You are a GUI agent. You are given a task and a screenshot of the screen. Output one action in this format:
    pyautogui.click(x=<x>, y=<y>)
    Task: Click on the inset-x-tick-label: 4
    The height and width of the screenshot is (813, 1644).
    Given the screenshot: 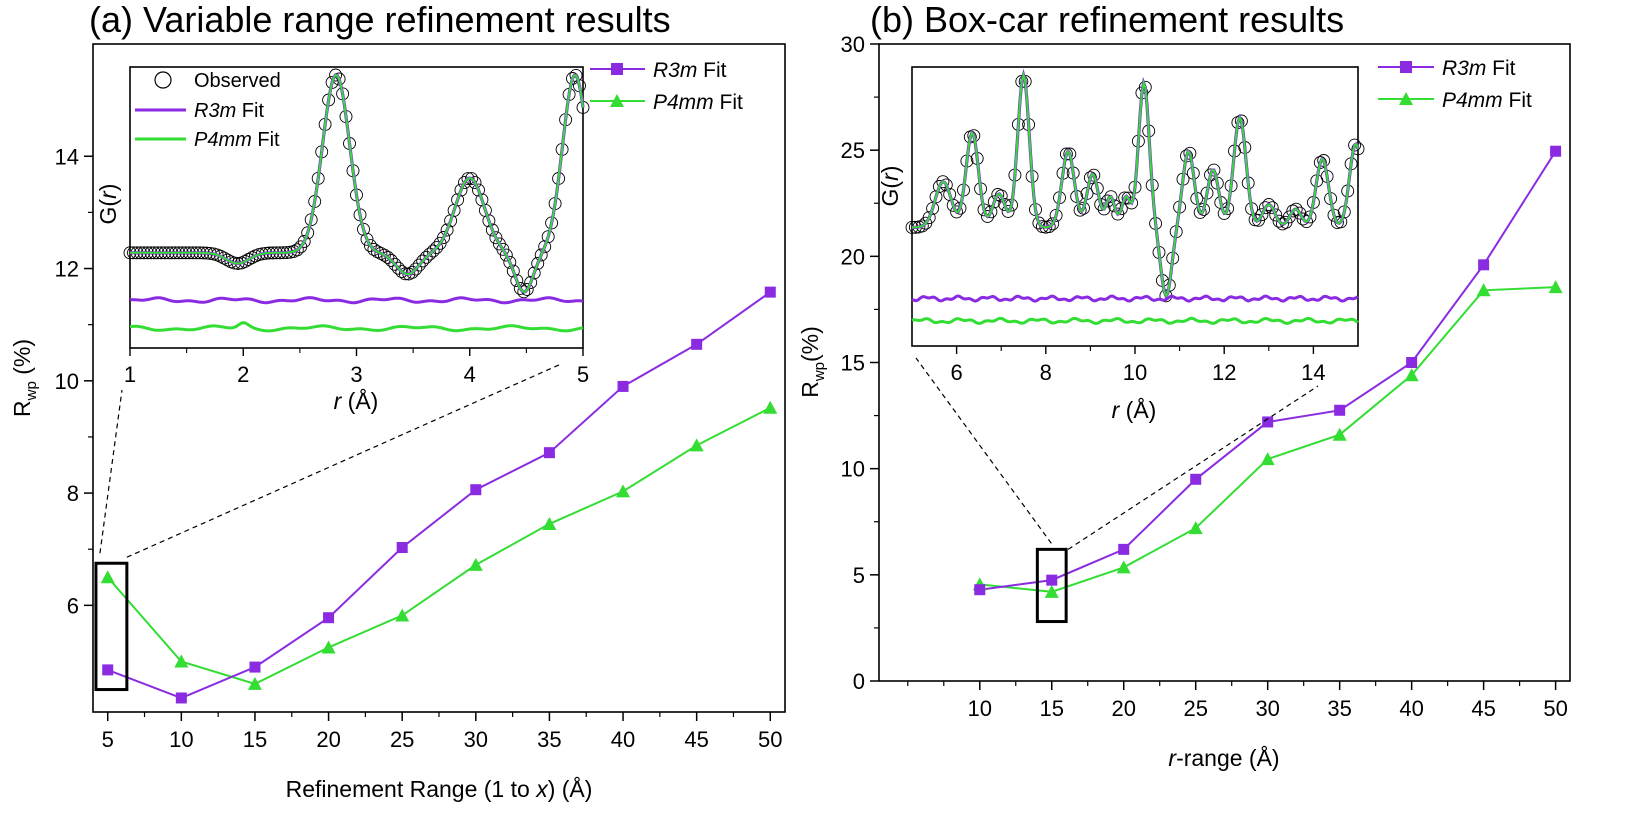 What is the action you would take?
    pyautogui.click(x=470, y=374)
    